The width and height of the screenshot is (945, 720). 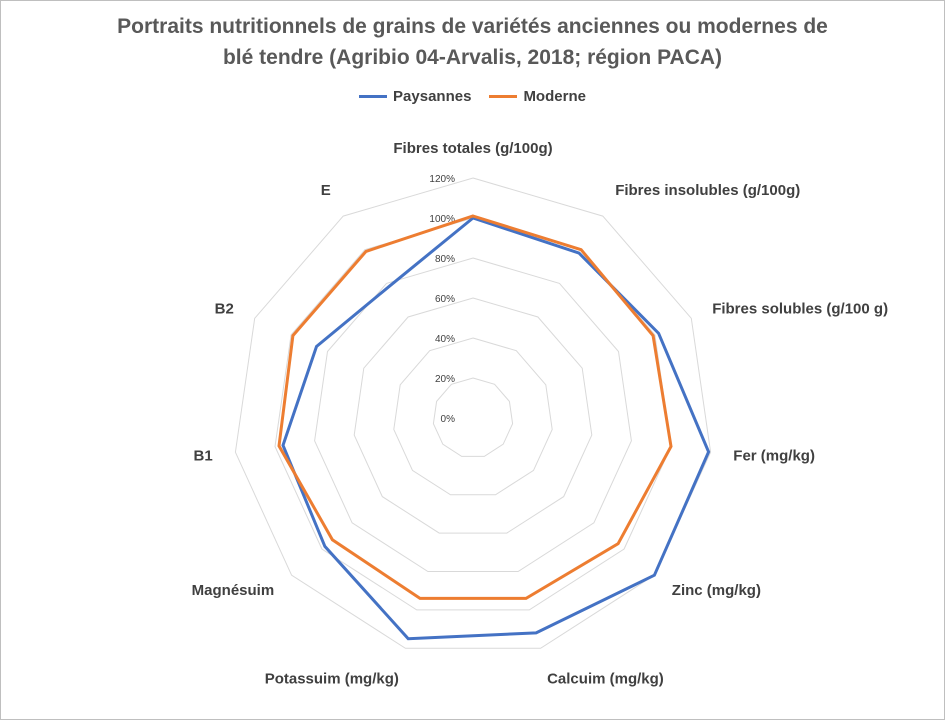 What do you see at coordinates (472, 148) in the screenshot?
I see `axis-label: Fibres totales (g/100g)` at bounding box center [472, 148].